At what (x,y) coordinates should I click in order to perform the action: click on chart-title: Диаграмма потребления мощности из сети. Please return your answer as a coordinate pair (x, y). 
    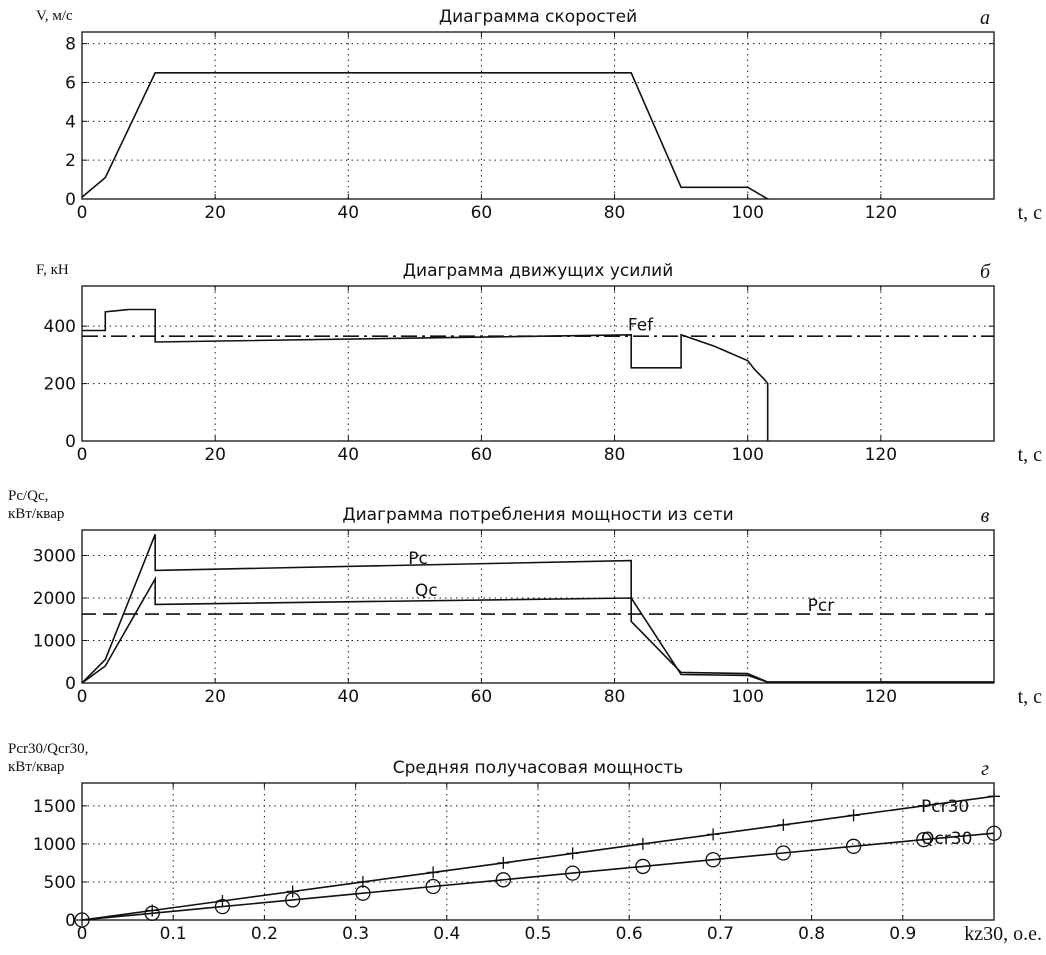
    Looking at the image, I should click on (537, 515).